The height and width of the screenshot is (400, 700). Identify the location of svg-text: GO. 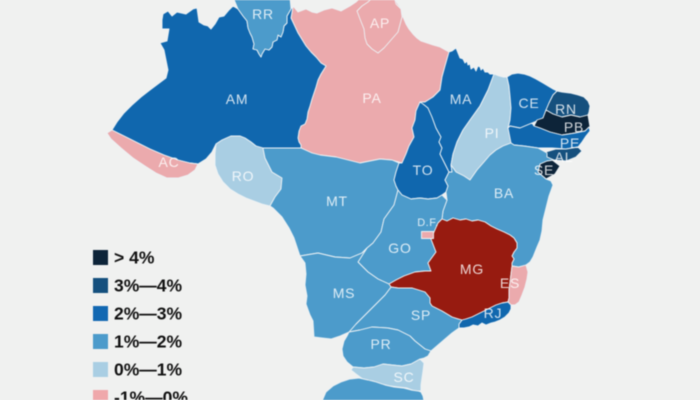
(399, 248).